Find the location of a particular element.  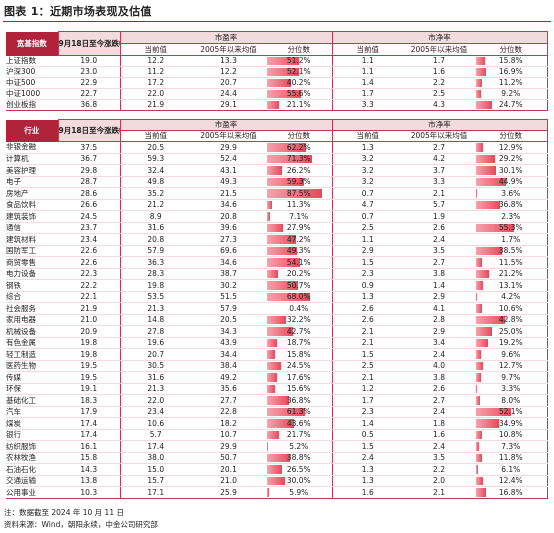

industry-pb-current-header: 当前值 is located at coordinates (367, 136).